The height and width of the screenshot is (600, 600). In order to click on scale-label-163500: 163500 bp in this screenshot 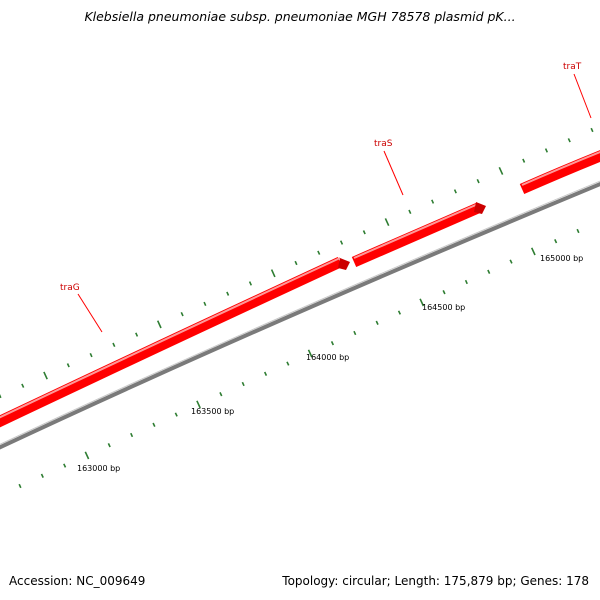, I will do `click(212, 411)`.